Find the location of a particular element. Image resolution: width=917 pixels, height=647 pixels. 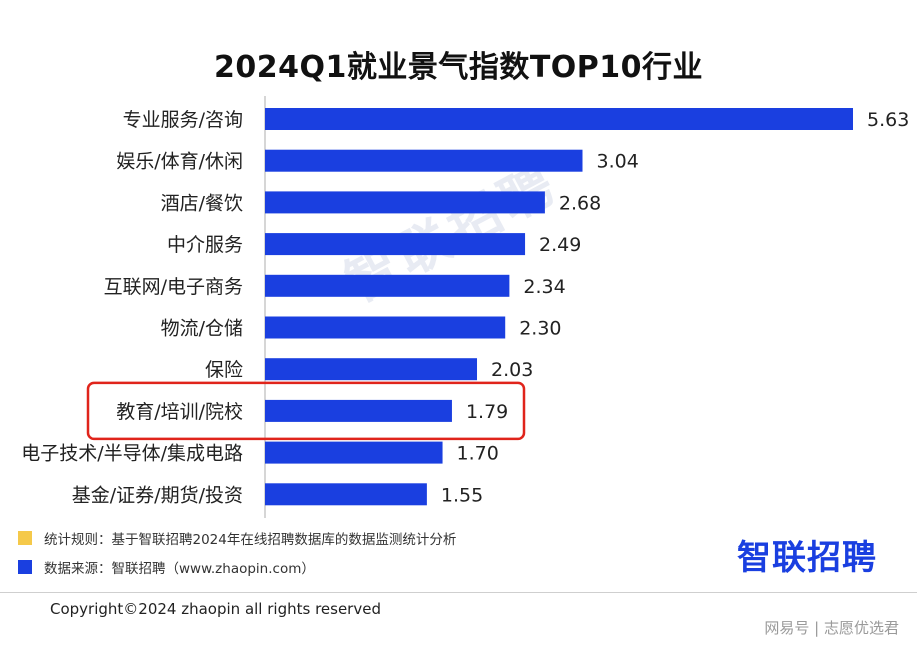

zhaopin-logo: 智联招聘 is located at coordinates (807, 558).